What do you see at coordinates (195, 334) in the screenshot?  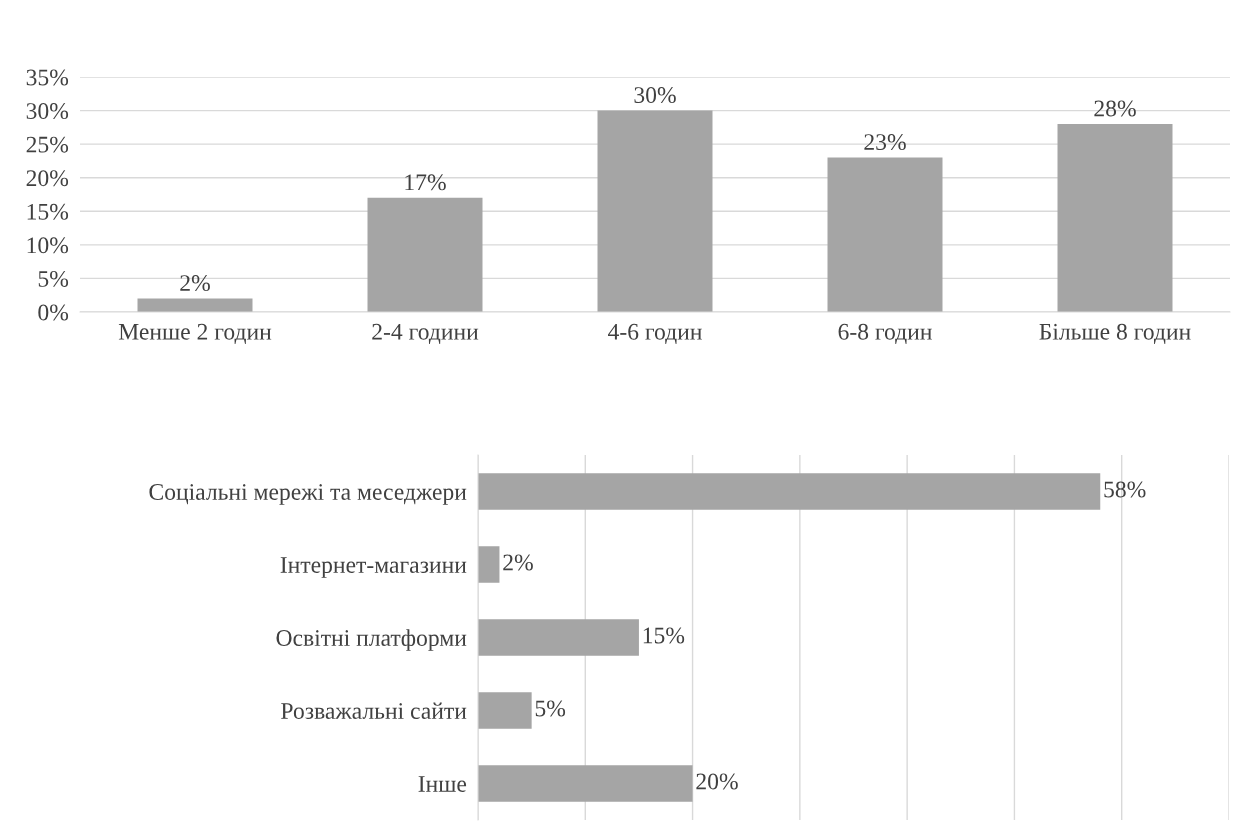 I see `x-tick-label: Менше 2 годин` at bounding box center [195, 334].